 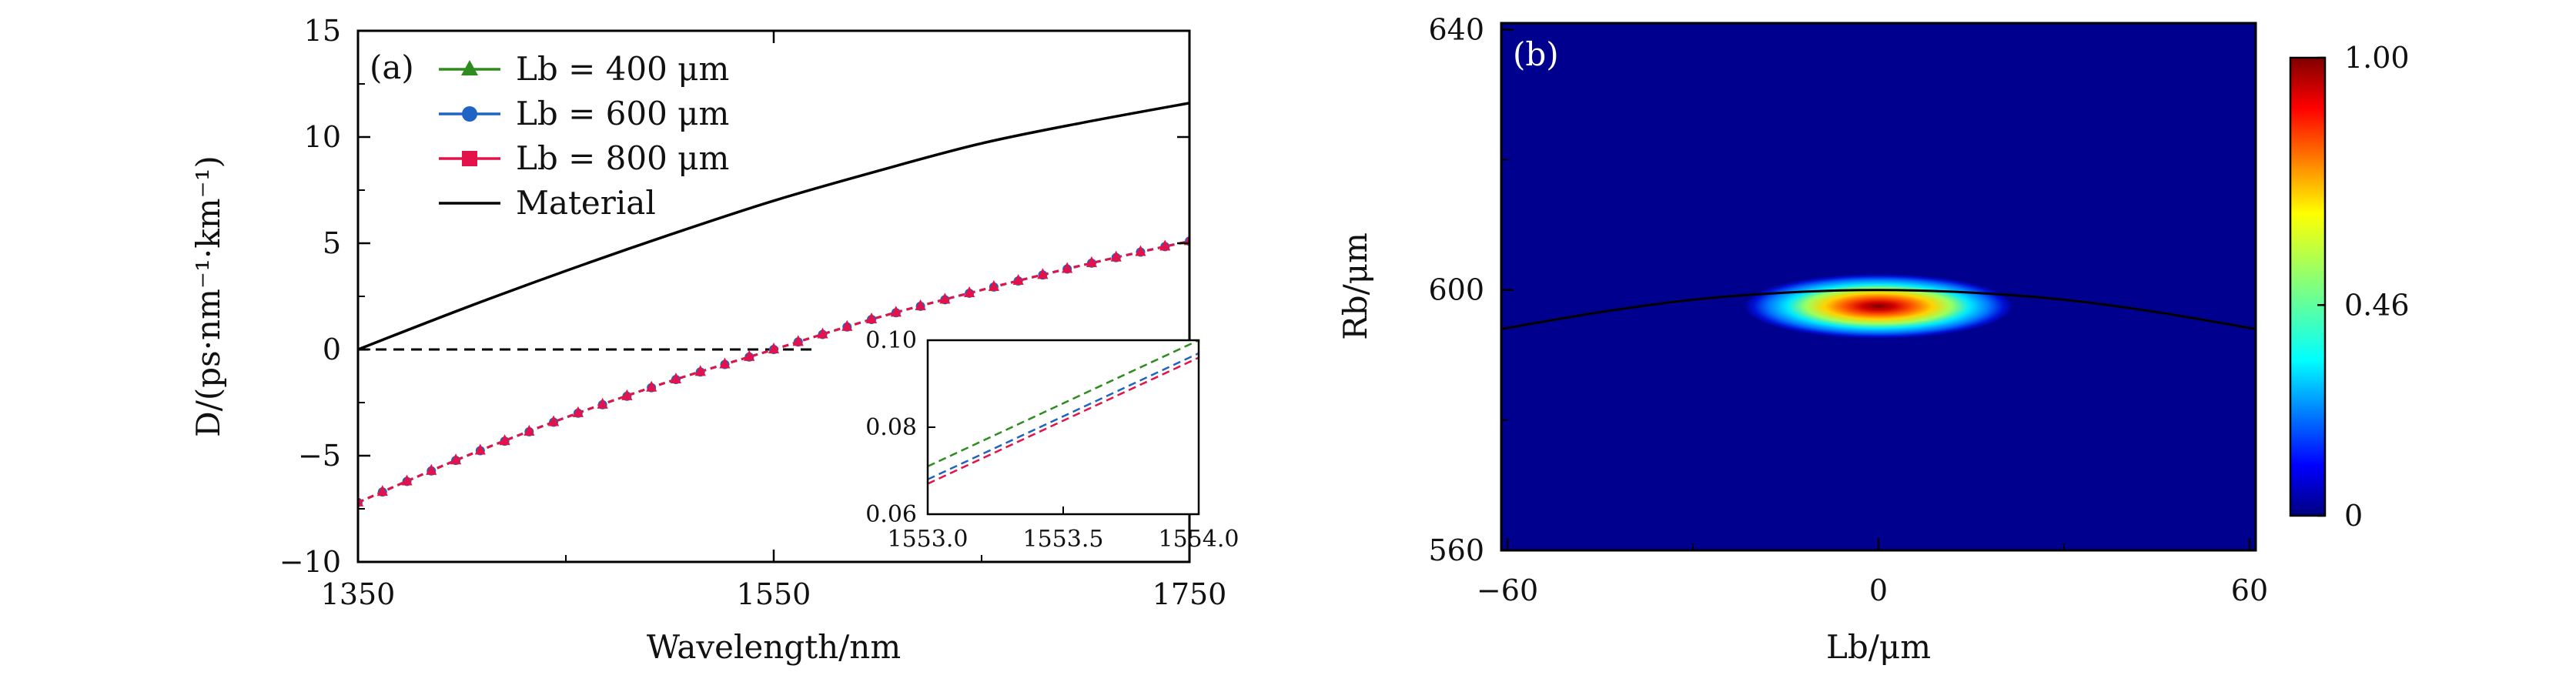 I want to click on colorbar-tick-label: 0, so click(x=2353, y=516).